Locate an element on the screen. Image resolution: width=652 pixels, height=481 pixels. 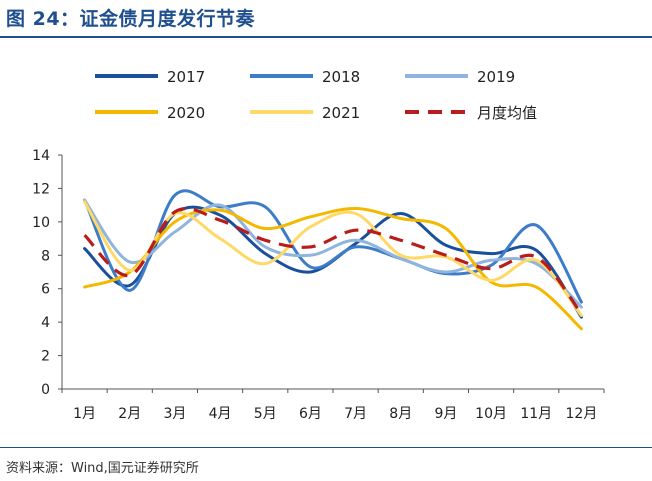
x-tick-label: 10月 is located at coordinates (491, 414).